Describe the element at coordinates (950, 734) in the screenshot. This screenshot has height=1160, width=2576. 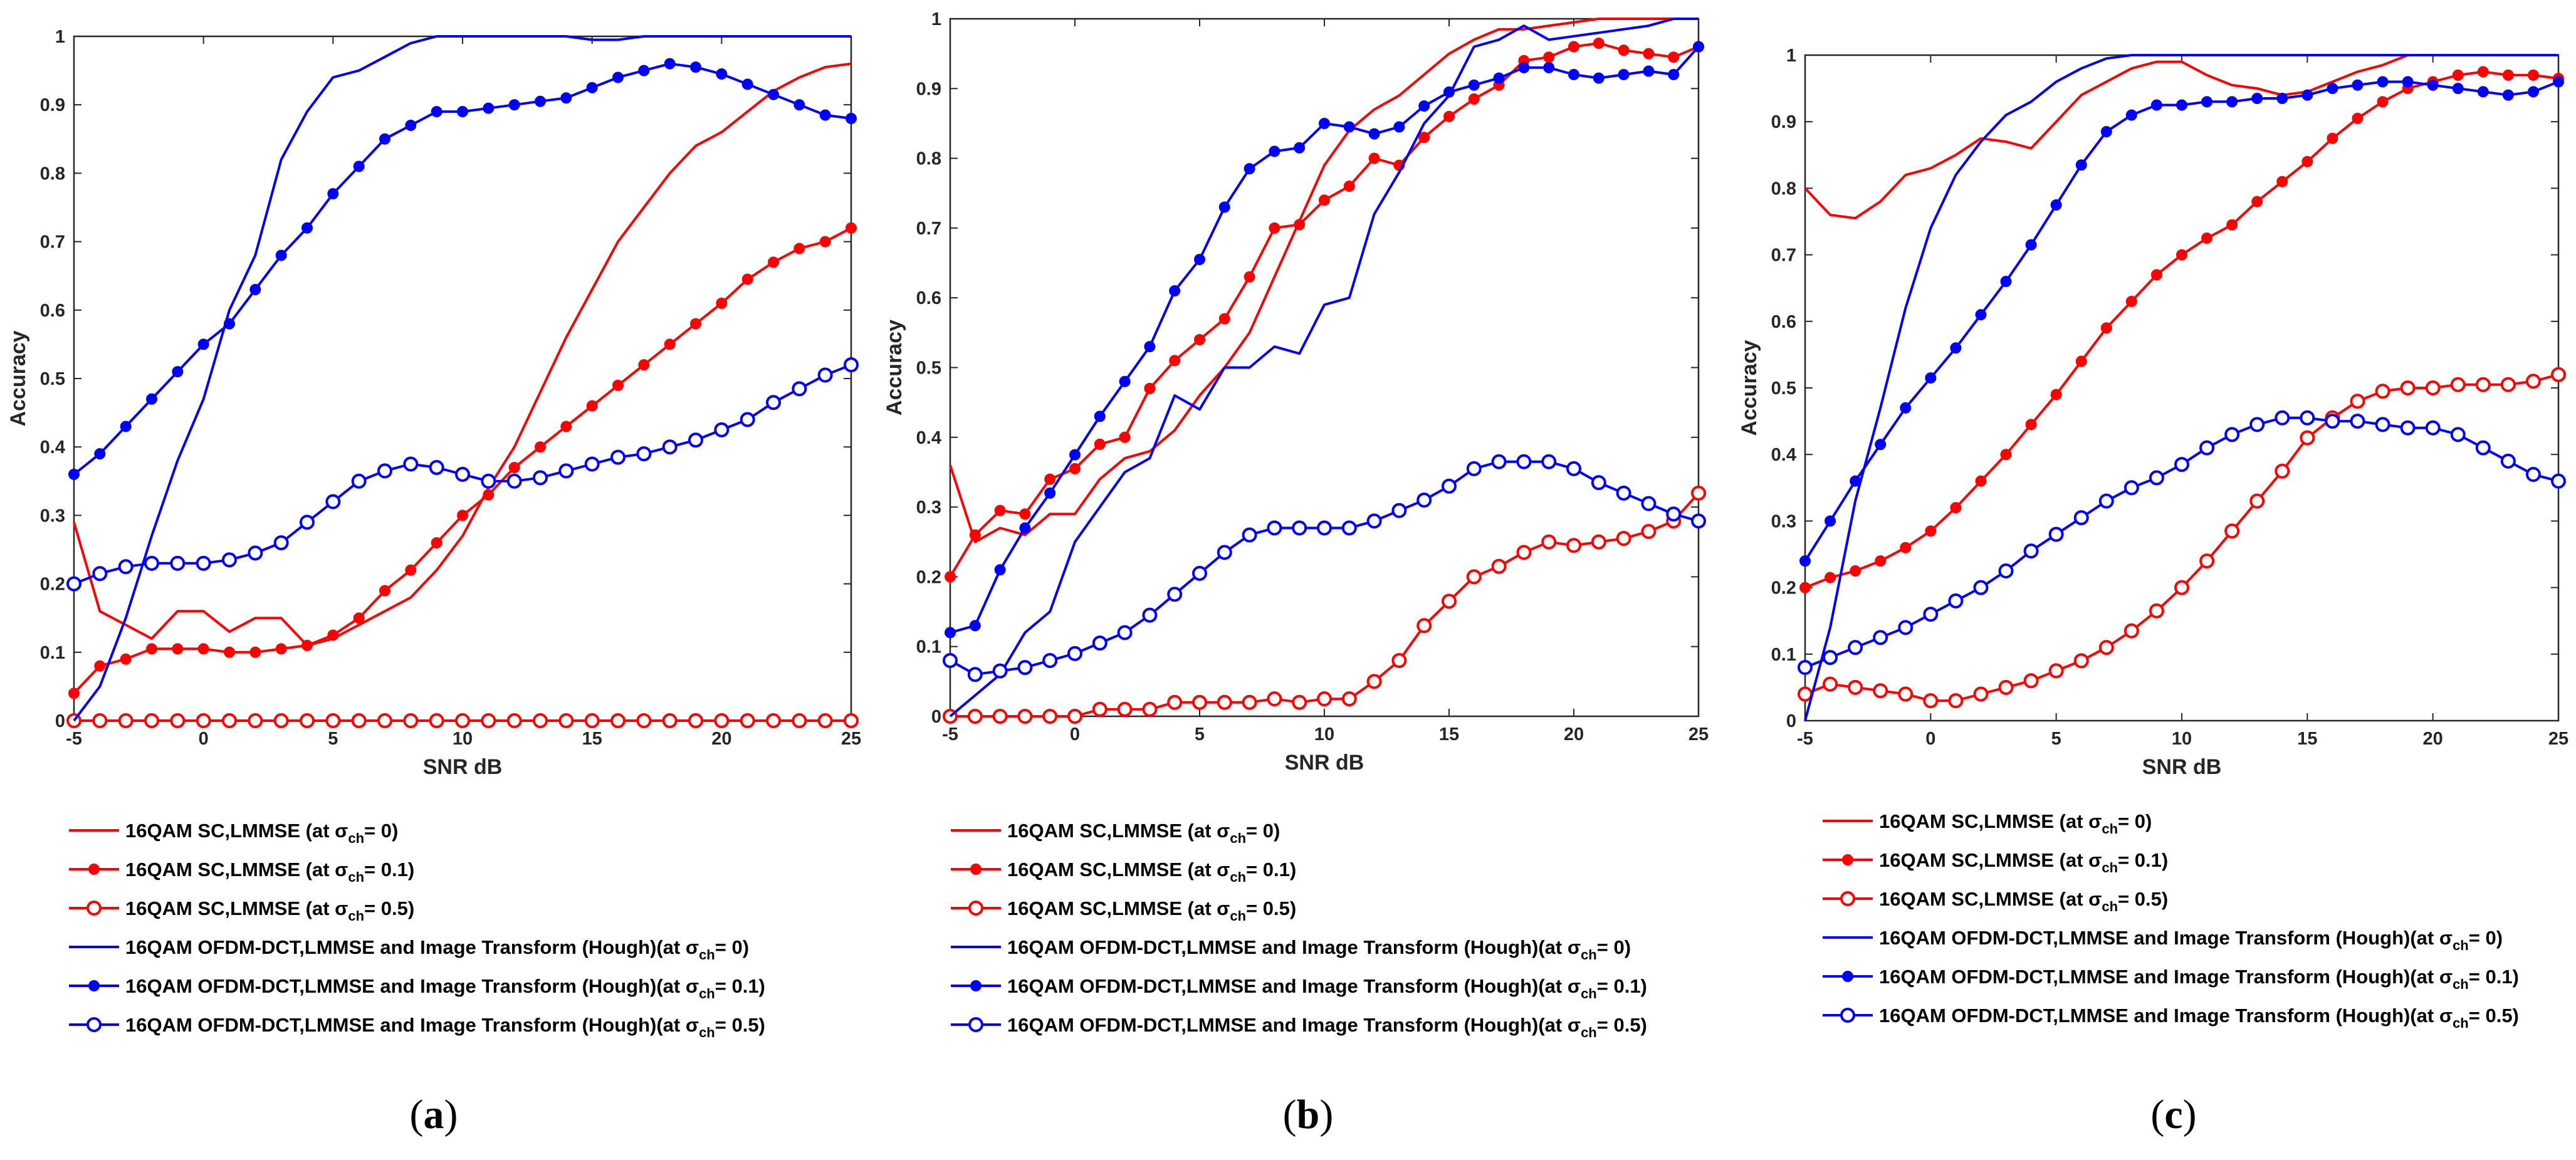
I see `x-tick-label: -5` at that location.